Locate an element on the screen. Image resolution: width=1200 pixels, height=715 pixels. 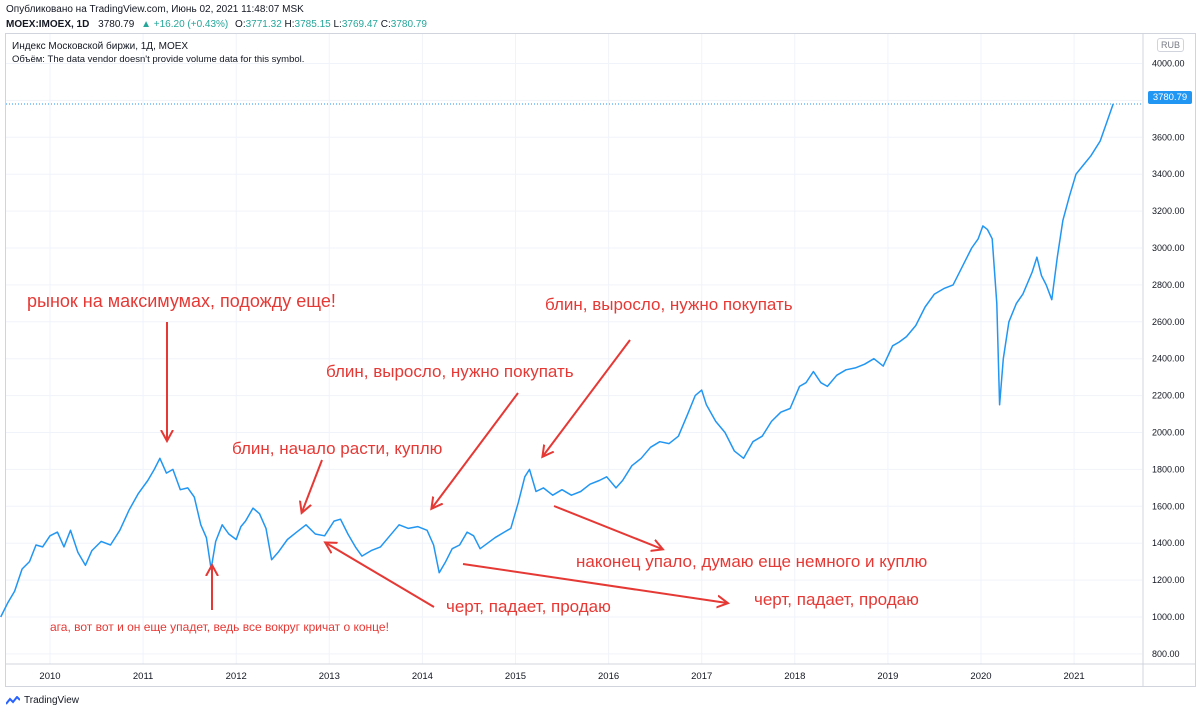
high-value: 3785.15 is located at coordinates (312, 24).